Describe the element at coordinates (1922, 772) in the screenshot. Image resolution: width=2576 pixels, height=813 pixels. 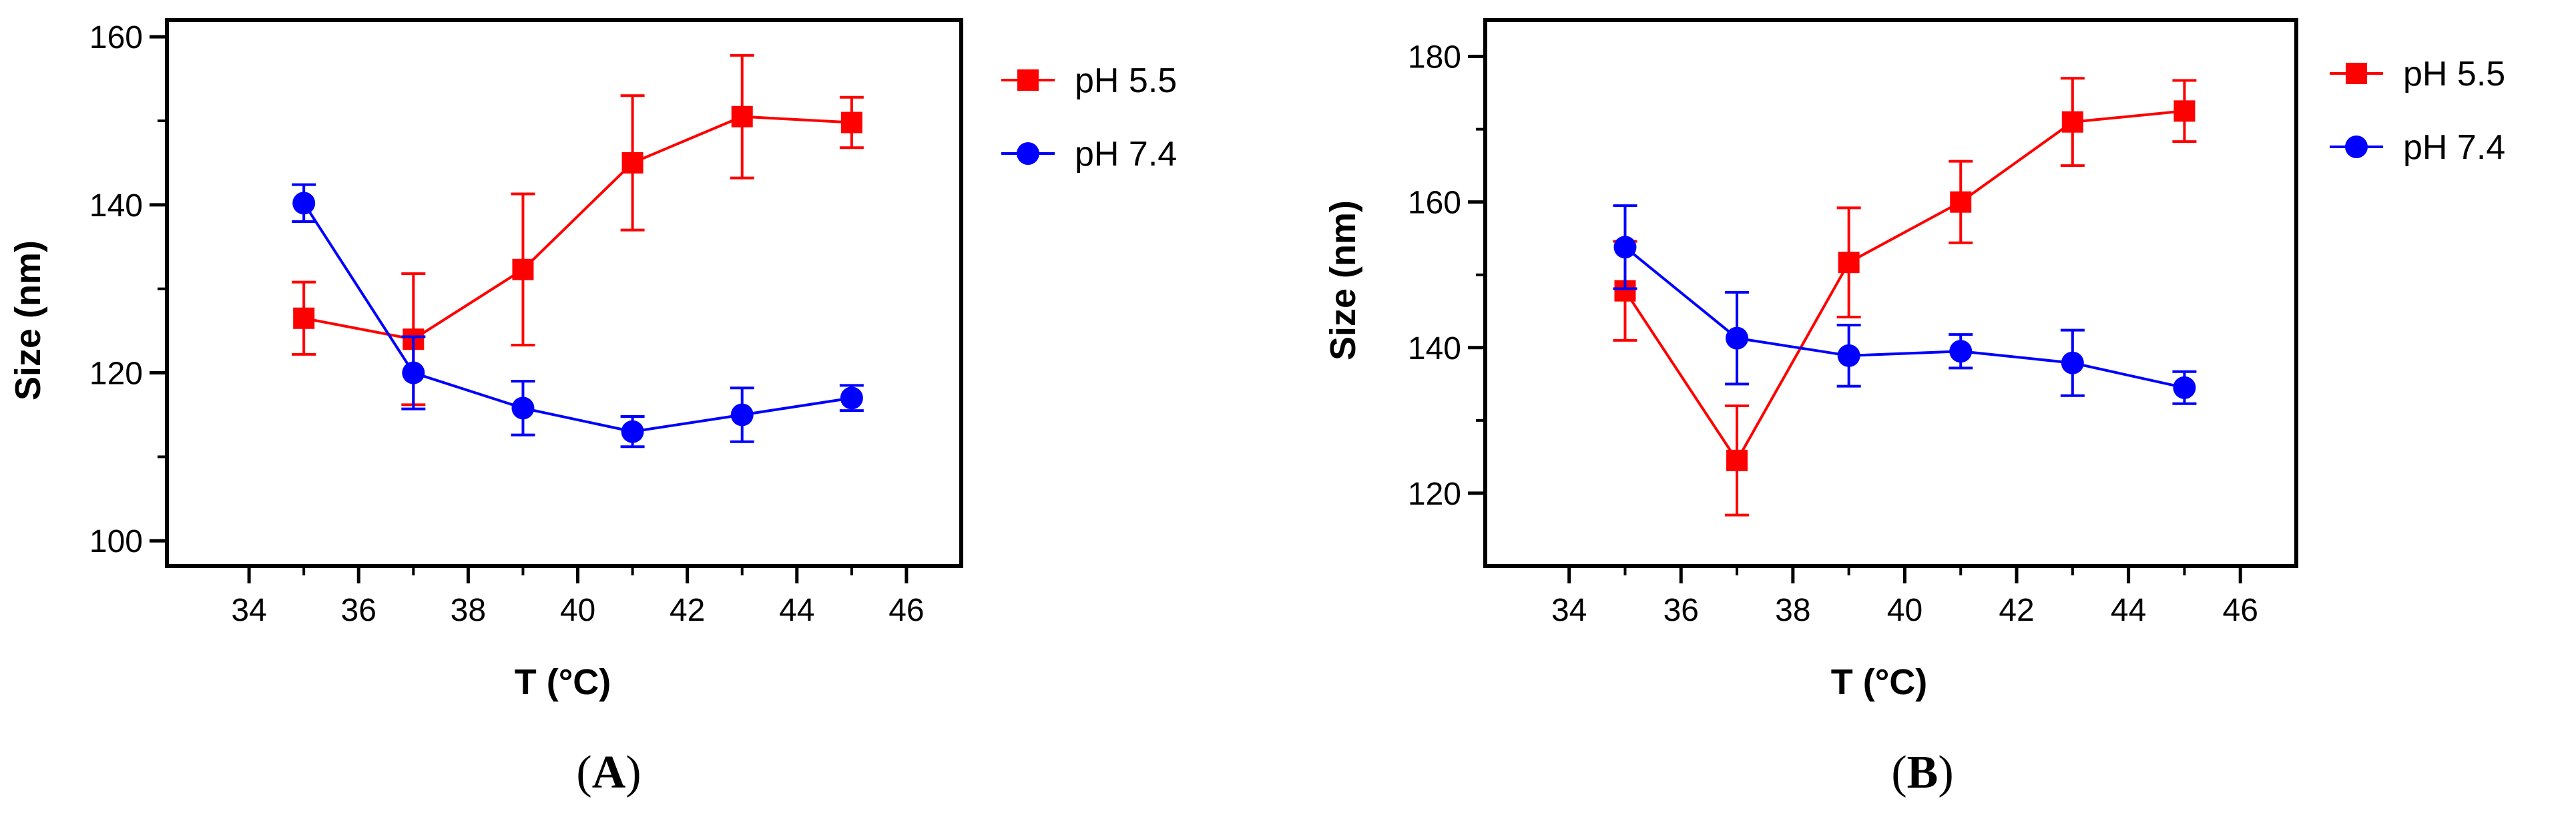
I see `panel-label: (B)` at that location.